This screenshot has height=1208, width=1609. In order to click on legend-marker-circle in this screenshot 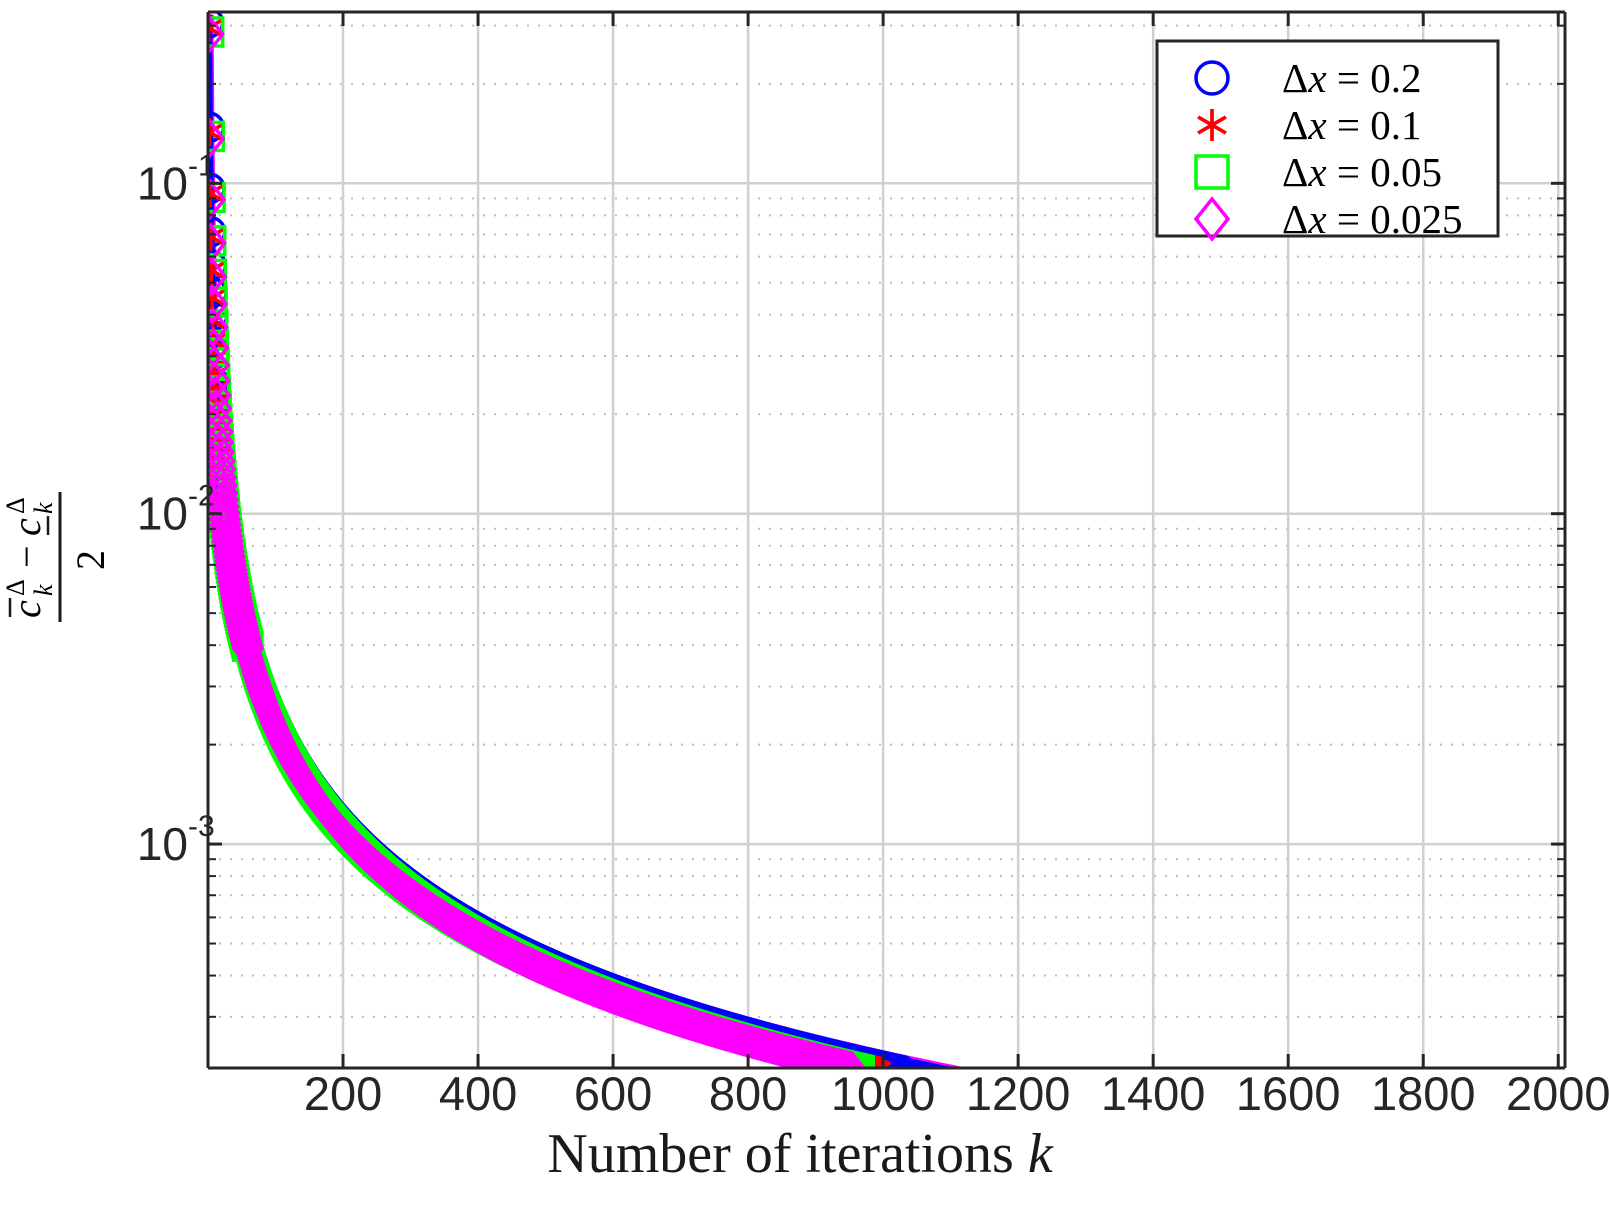, I will do `click(1212, 78)`.